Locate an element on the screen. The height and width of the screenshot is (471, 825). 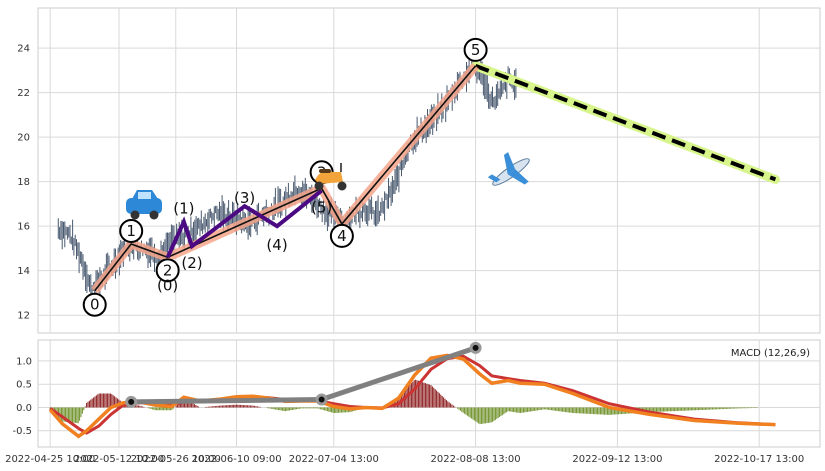
macd-y-tick-label: -0.5 is located at coordinates (22, 431).